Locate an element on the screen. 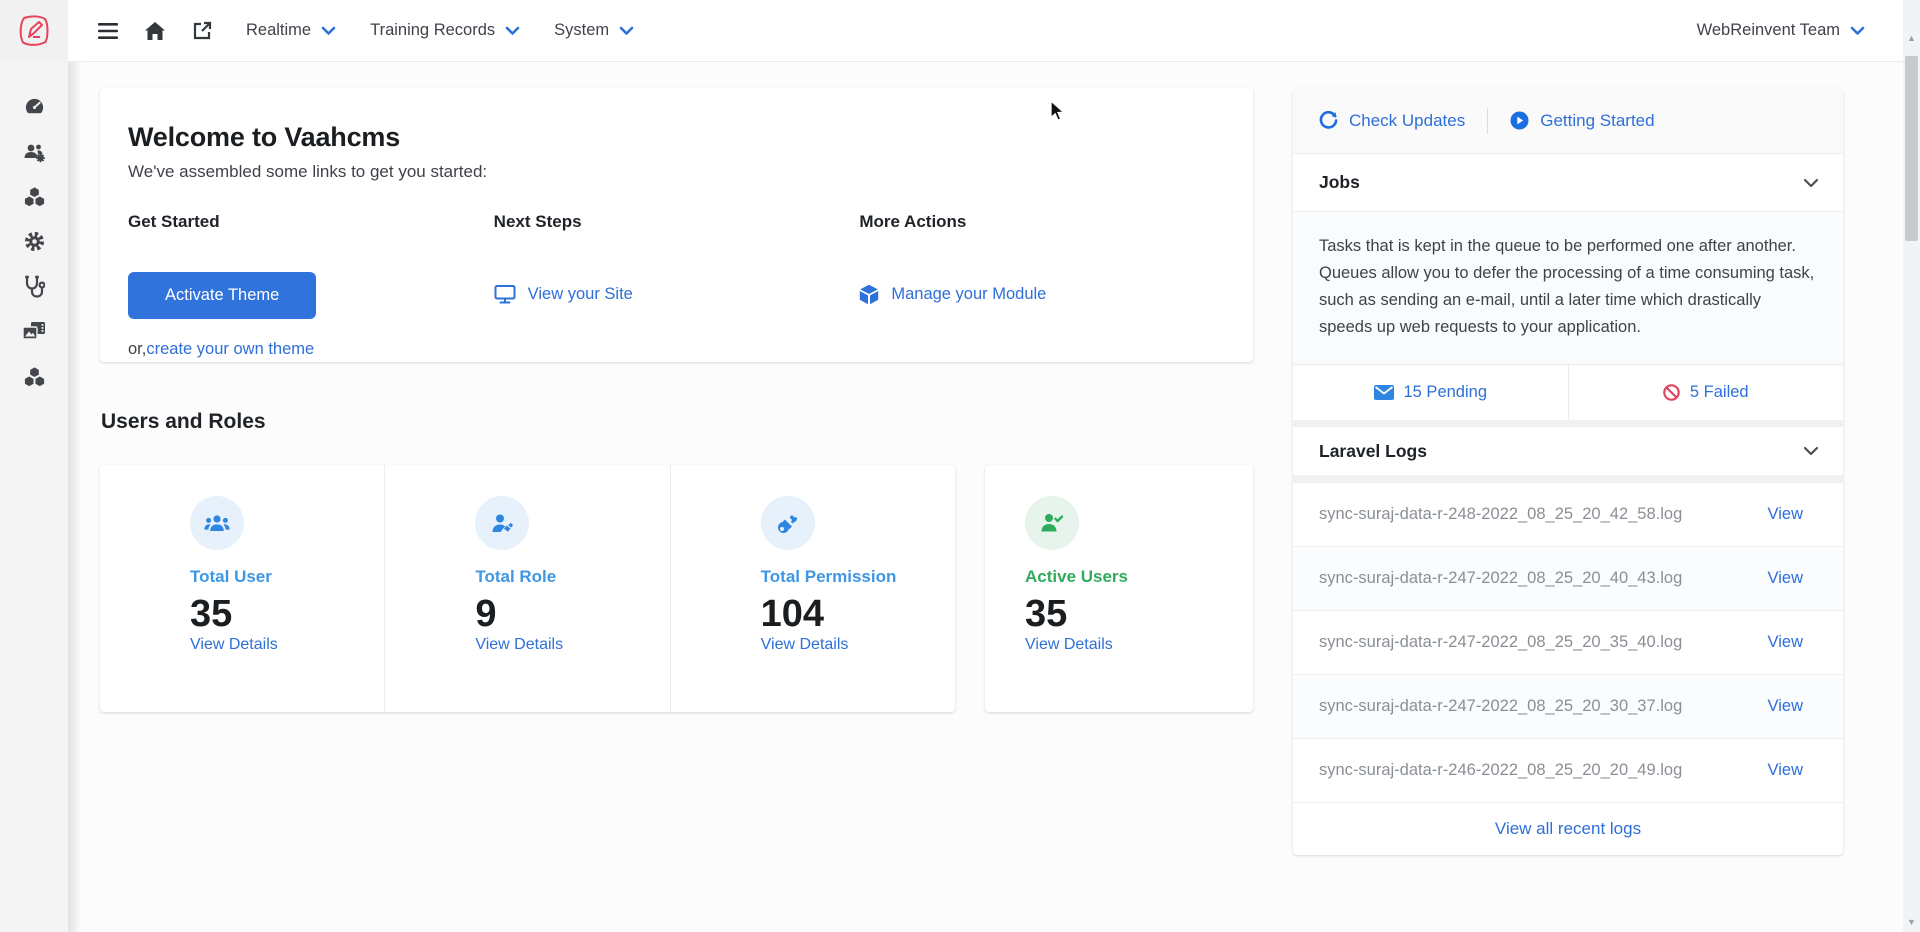  stat-active-users: Active Users 35 View Details is located at coordinates (1119, 559).